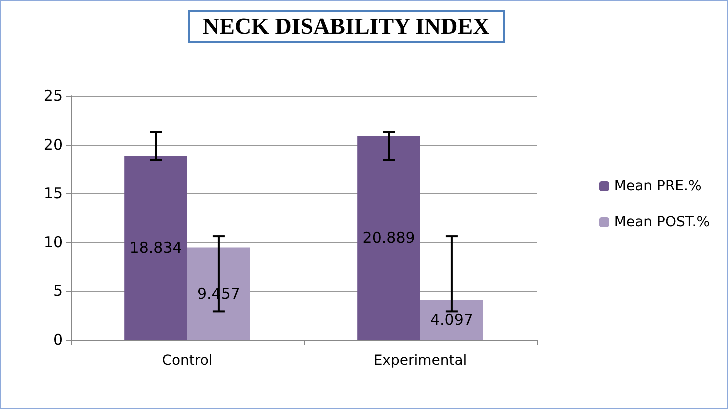 The image size is (728, 409). What do you see at coordinates (53, 96) in the screenshot?
I see `y-tick-label: 25` at bounding box center [53, 96].